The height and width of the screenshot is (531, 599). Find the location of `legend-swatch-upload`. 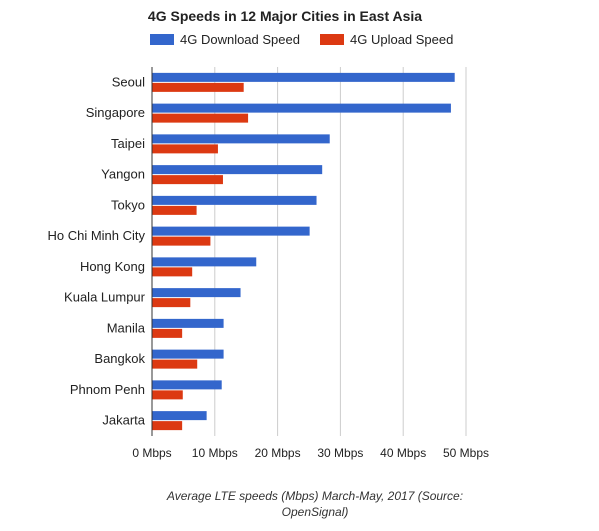

legend-swatch-upload is located at coordinates (332, 39).